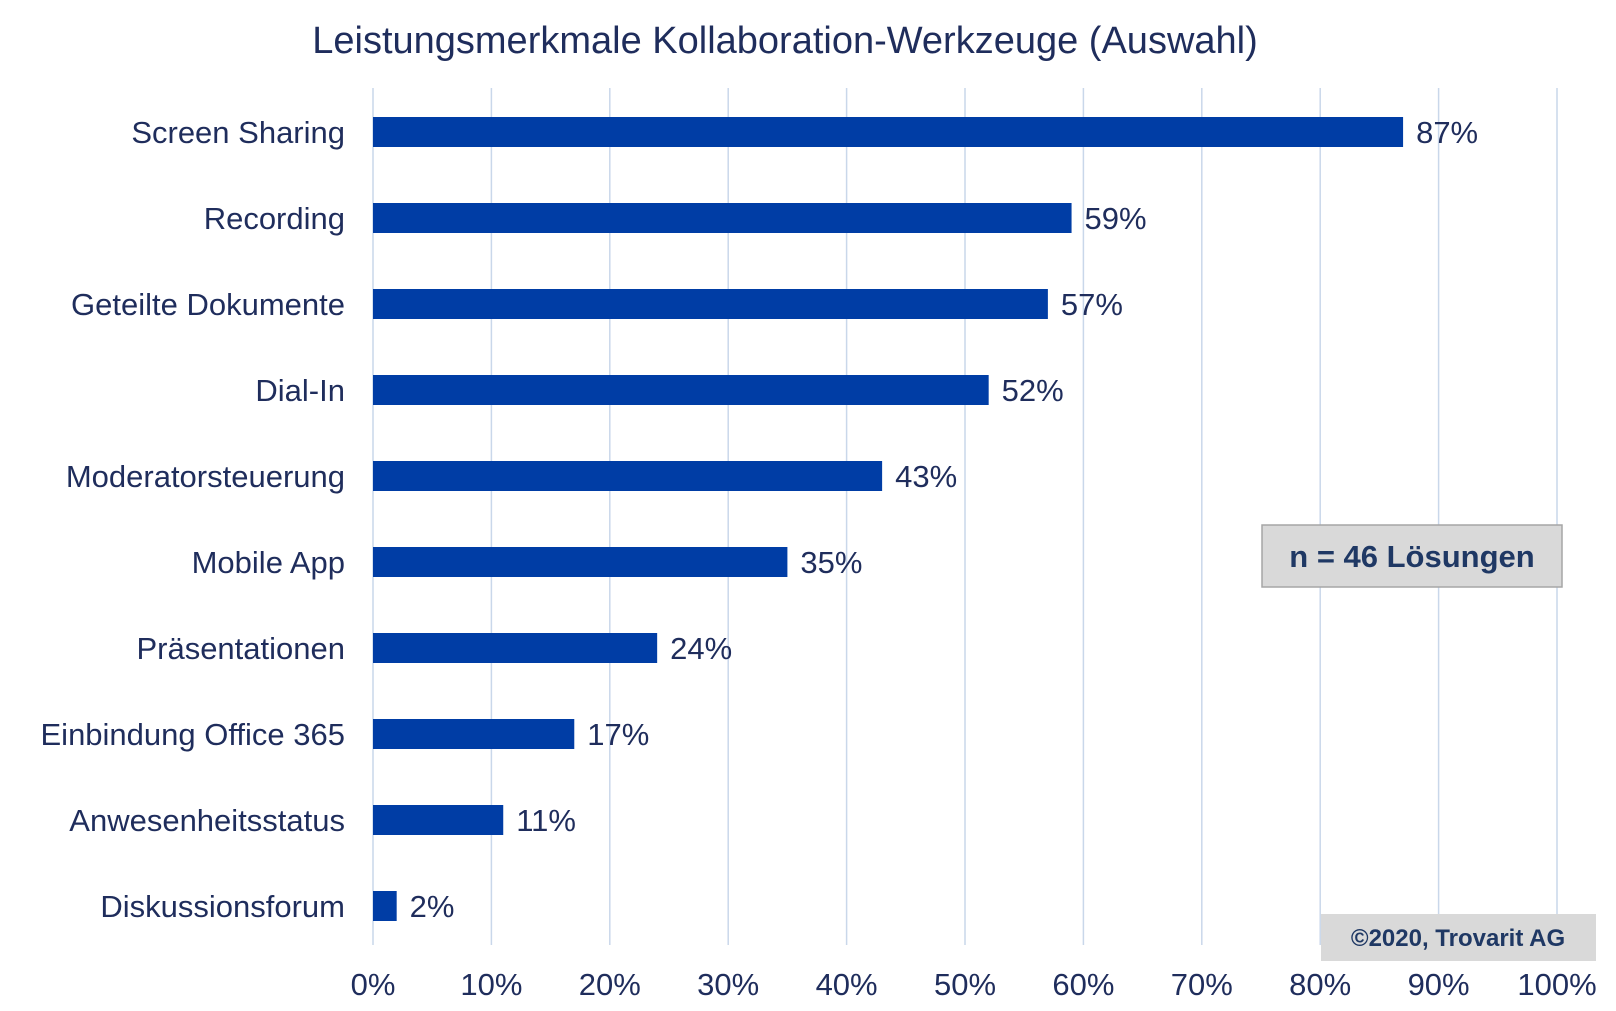 This screenshot has width=1616, height=1011. What do you see at coordinates (831, 562) in the screenshot?
I see `data-label: 35%` at bounding box center [831, 562].